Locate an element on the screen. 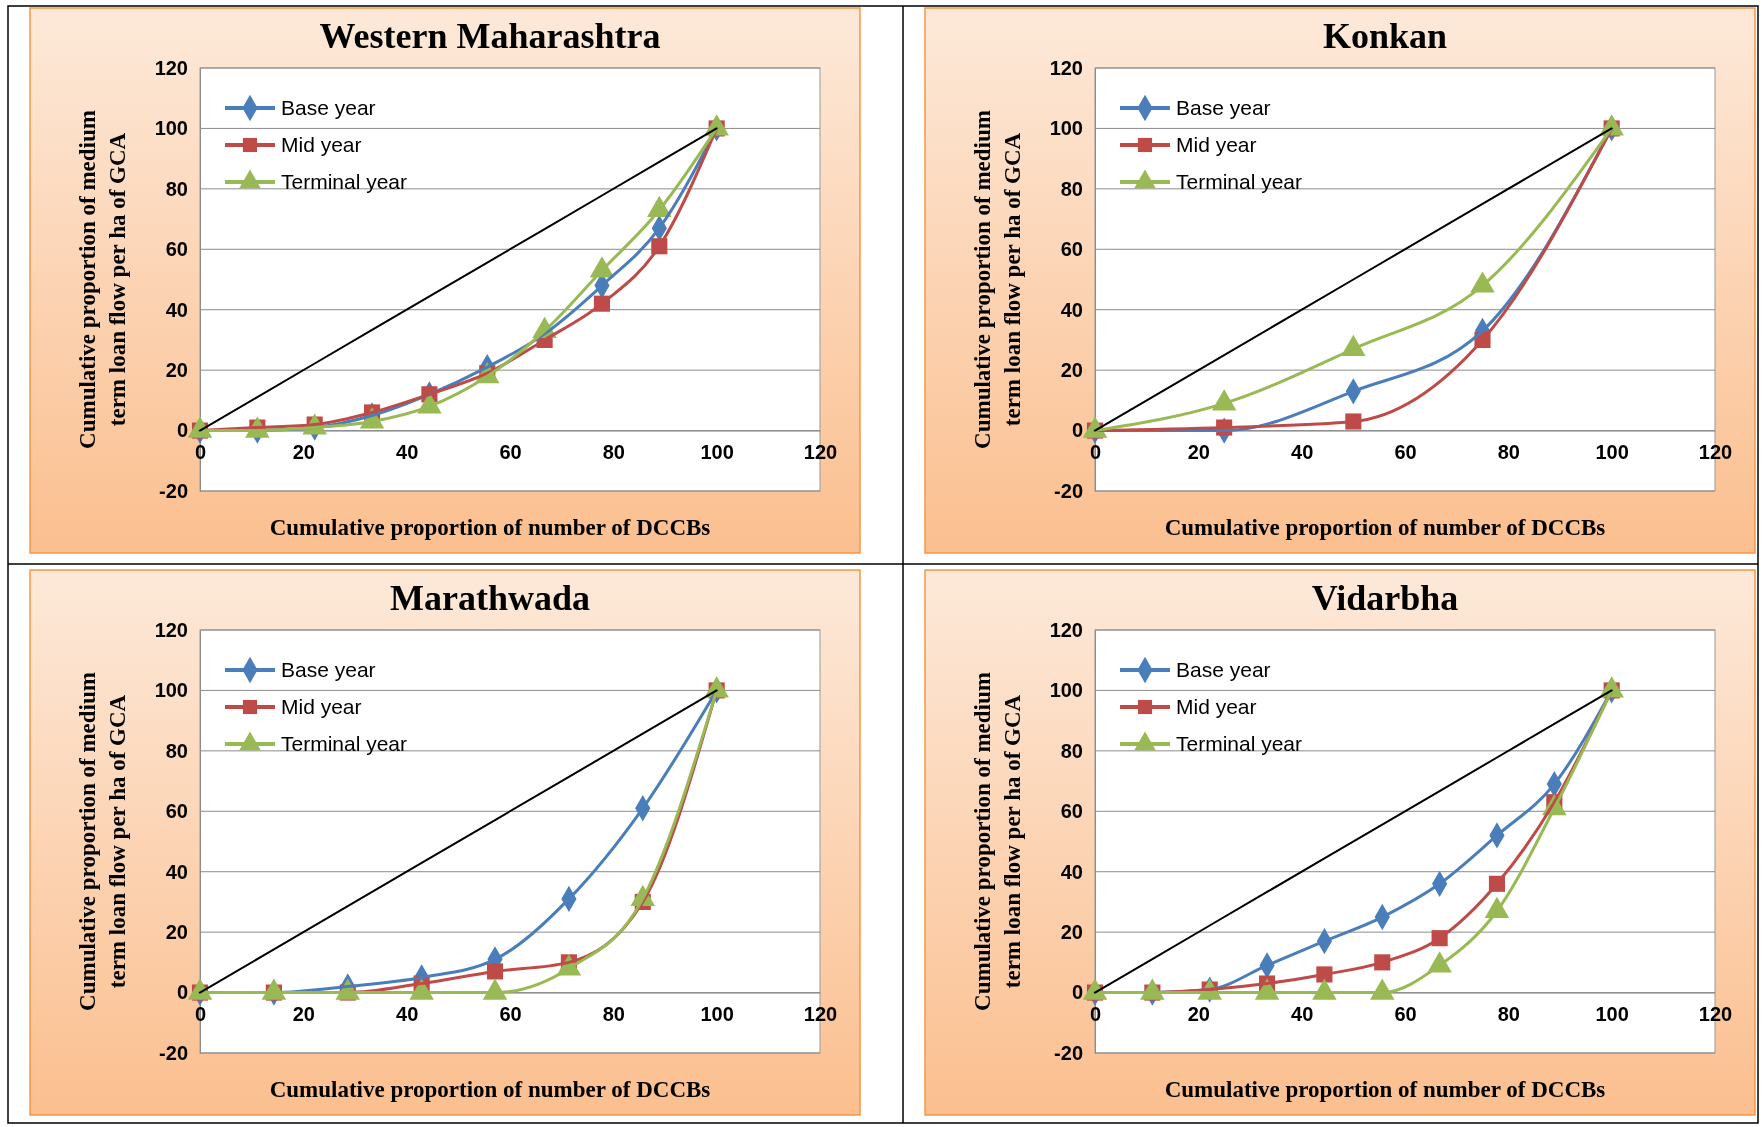  chart-title: Konkan is located at coordinates (1385, 36).